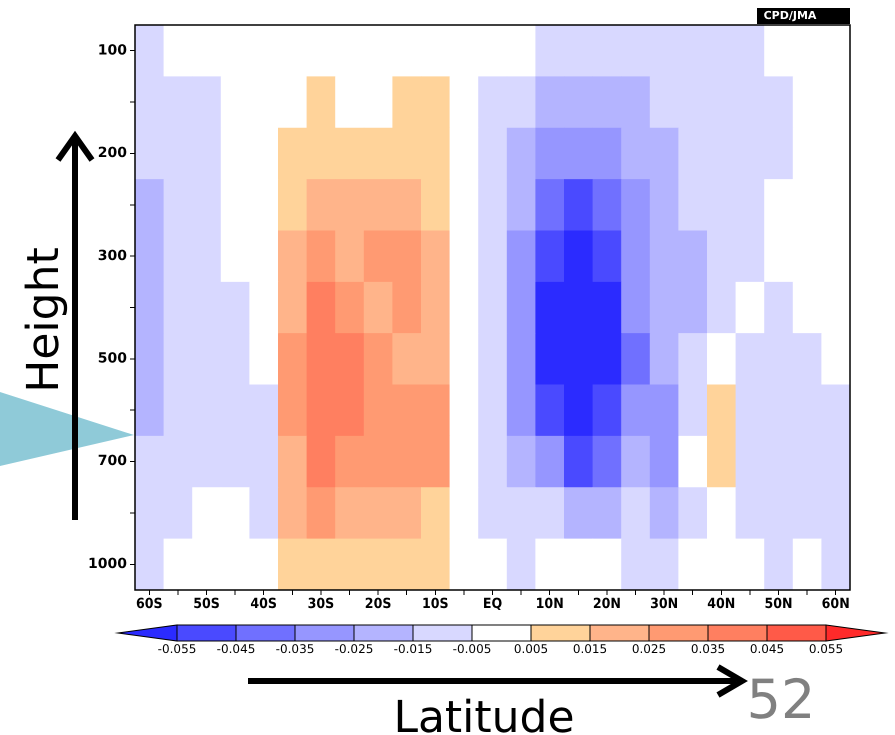 The width and height of the screenshot is (895, 735). What do you see at coordinates (264, 604) in the screenshot?
I see `x-tick-label: 40S` at bounding box center [264, 604].